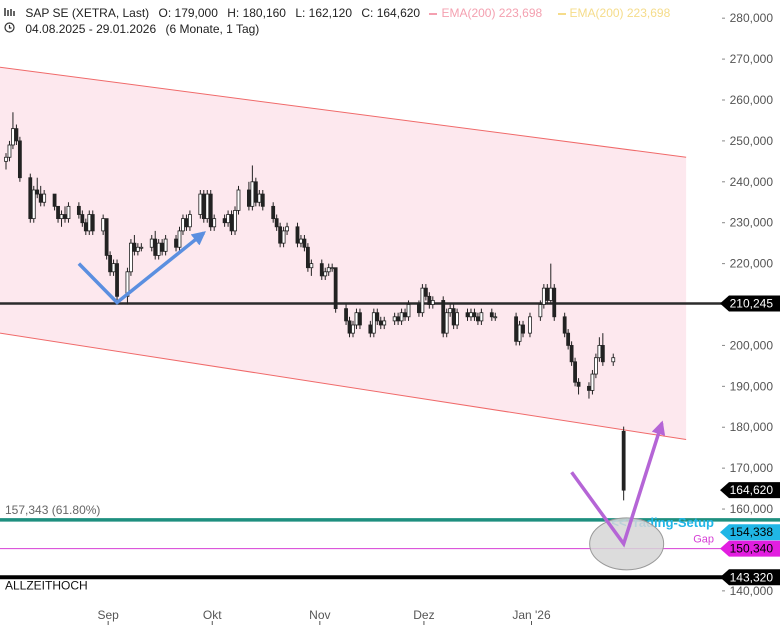  I want to click on date-range: 04.08.2025 - 29.01.2026, so click(91, 29).